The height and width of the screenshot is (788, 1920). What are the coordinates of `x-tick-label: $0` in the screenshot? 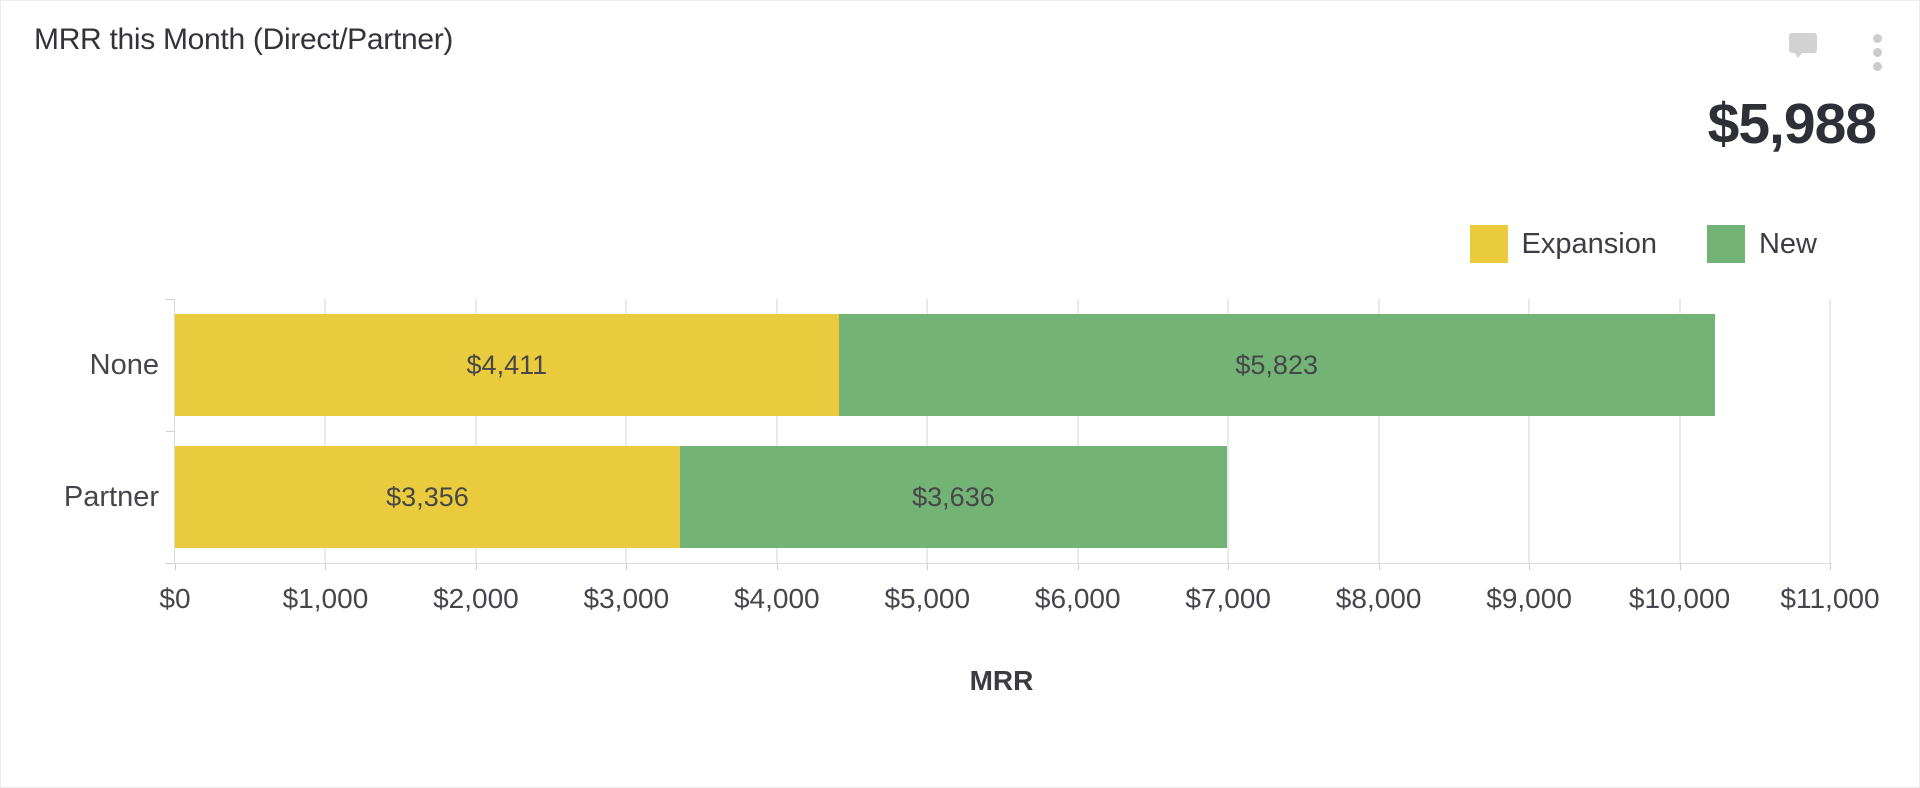 It's located at (175, 598).